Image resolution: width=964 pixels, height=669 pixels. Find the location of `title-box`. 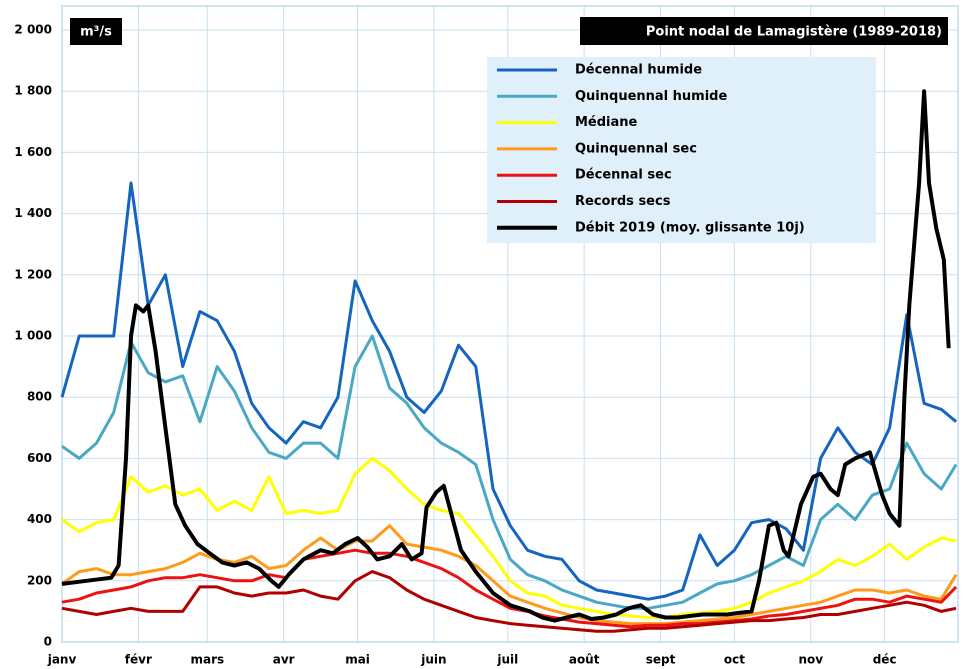

title-box is located at coordinates (764, 31).